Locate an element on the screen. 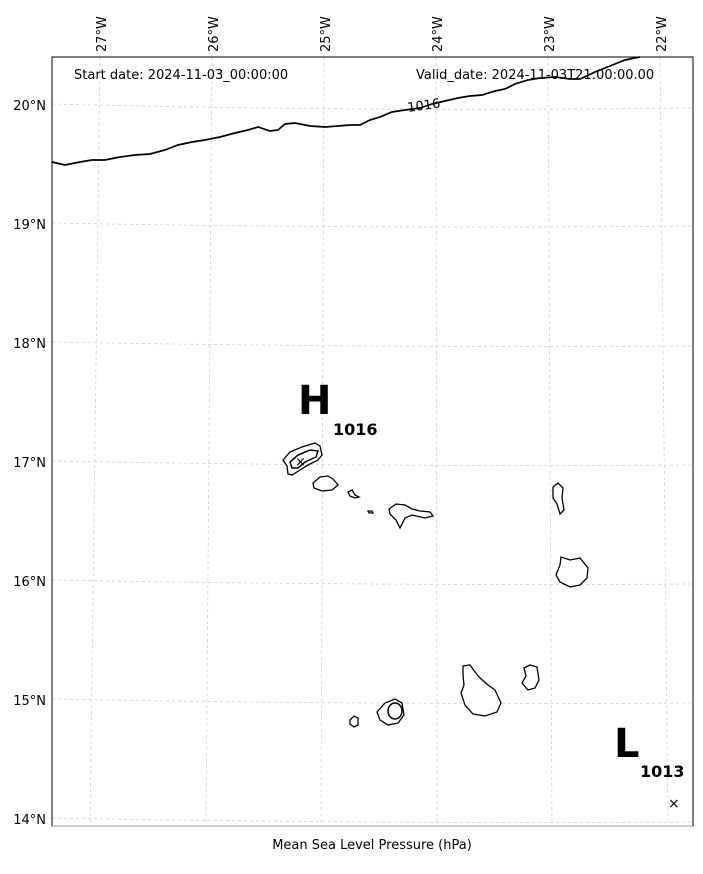 Image resolution: width=703 pixels, height=874 pixels. longitude-tick-labels: 27°W 26°W 25°W 24°W 23°W 22°W is located at coordinates (382, 34).